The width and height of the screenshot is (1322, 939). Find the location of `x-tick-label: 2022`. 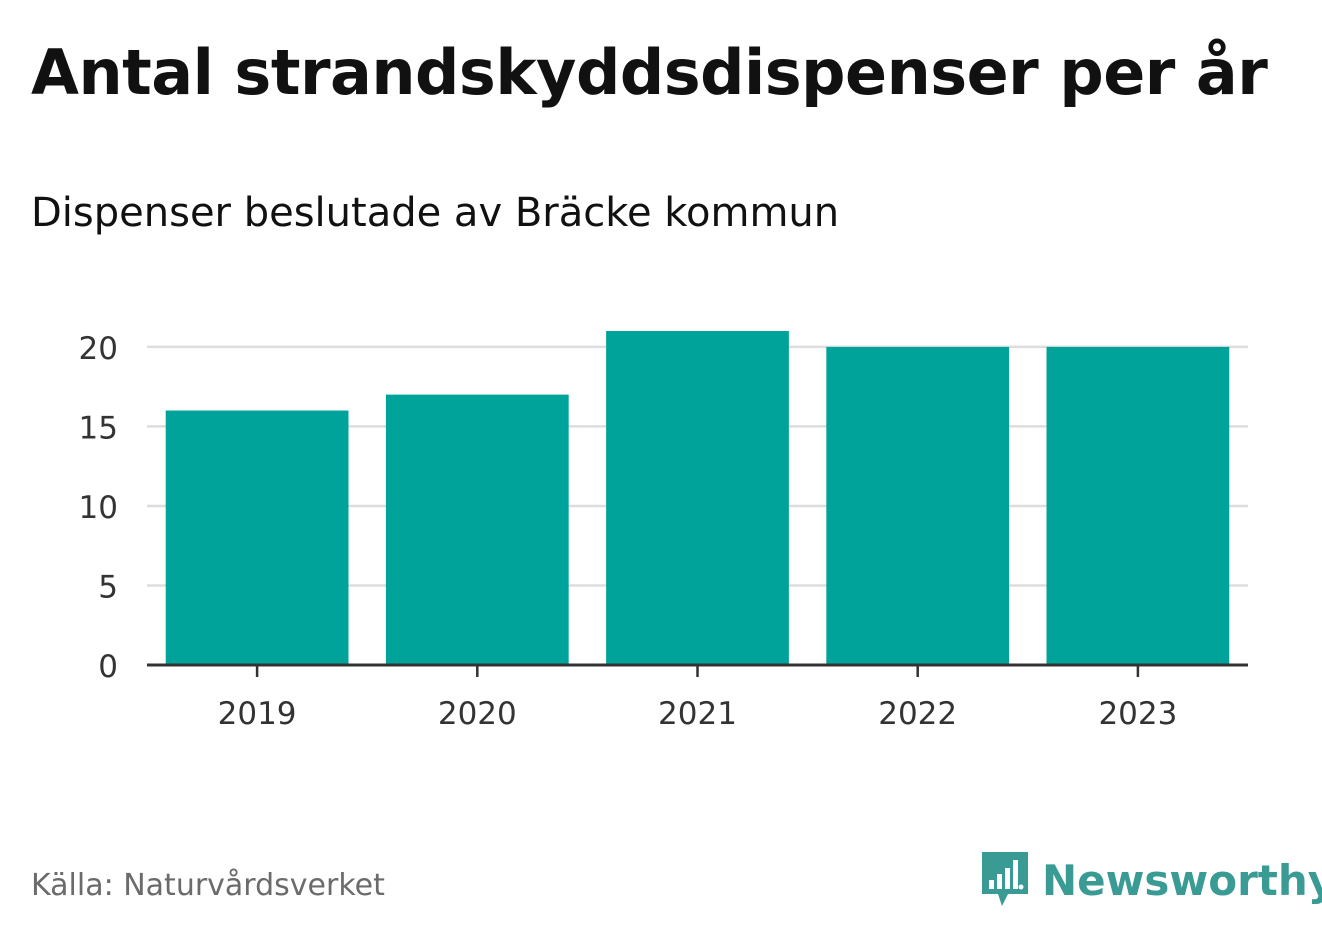

x-tick-label: 2022 is located at coordinates (917, 714).